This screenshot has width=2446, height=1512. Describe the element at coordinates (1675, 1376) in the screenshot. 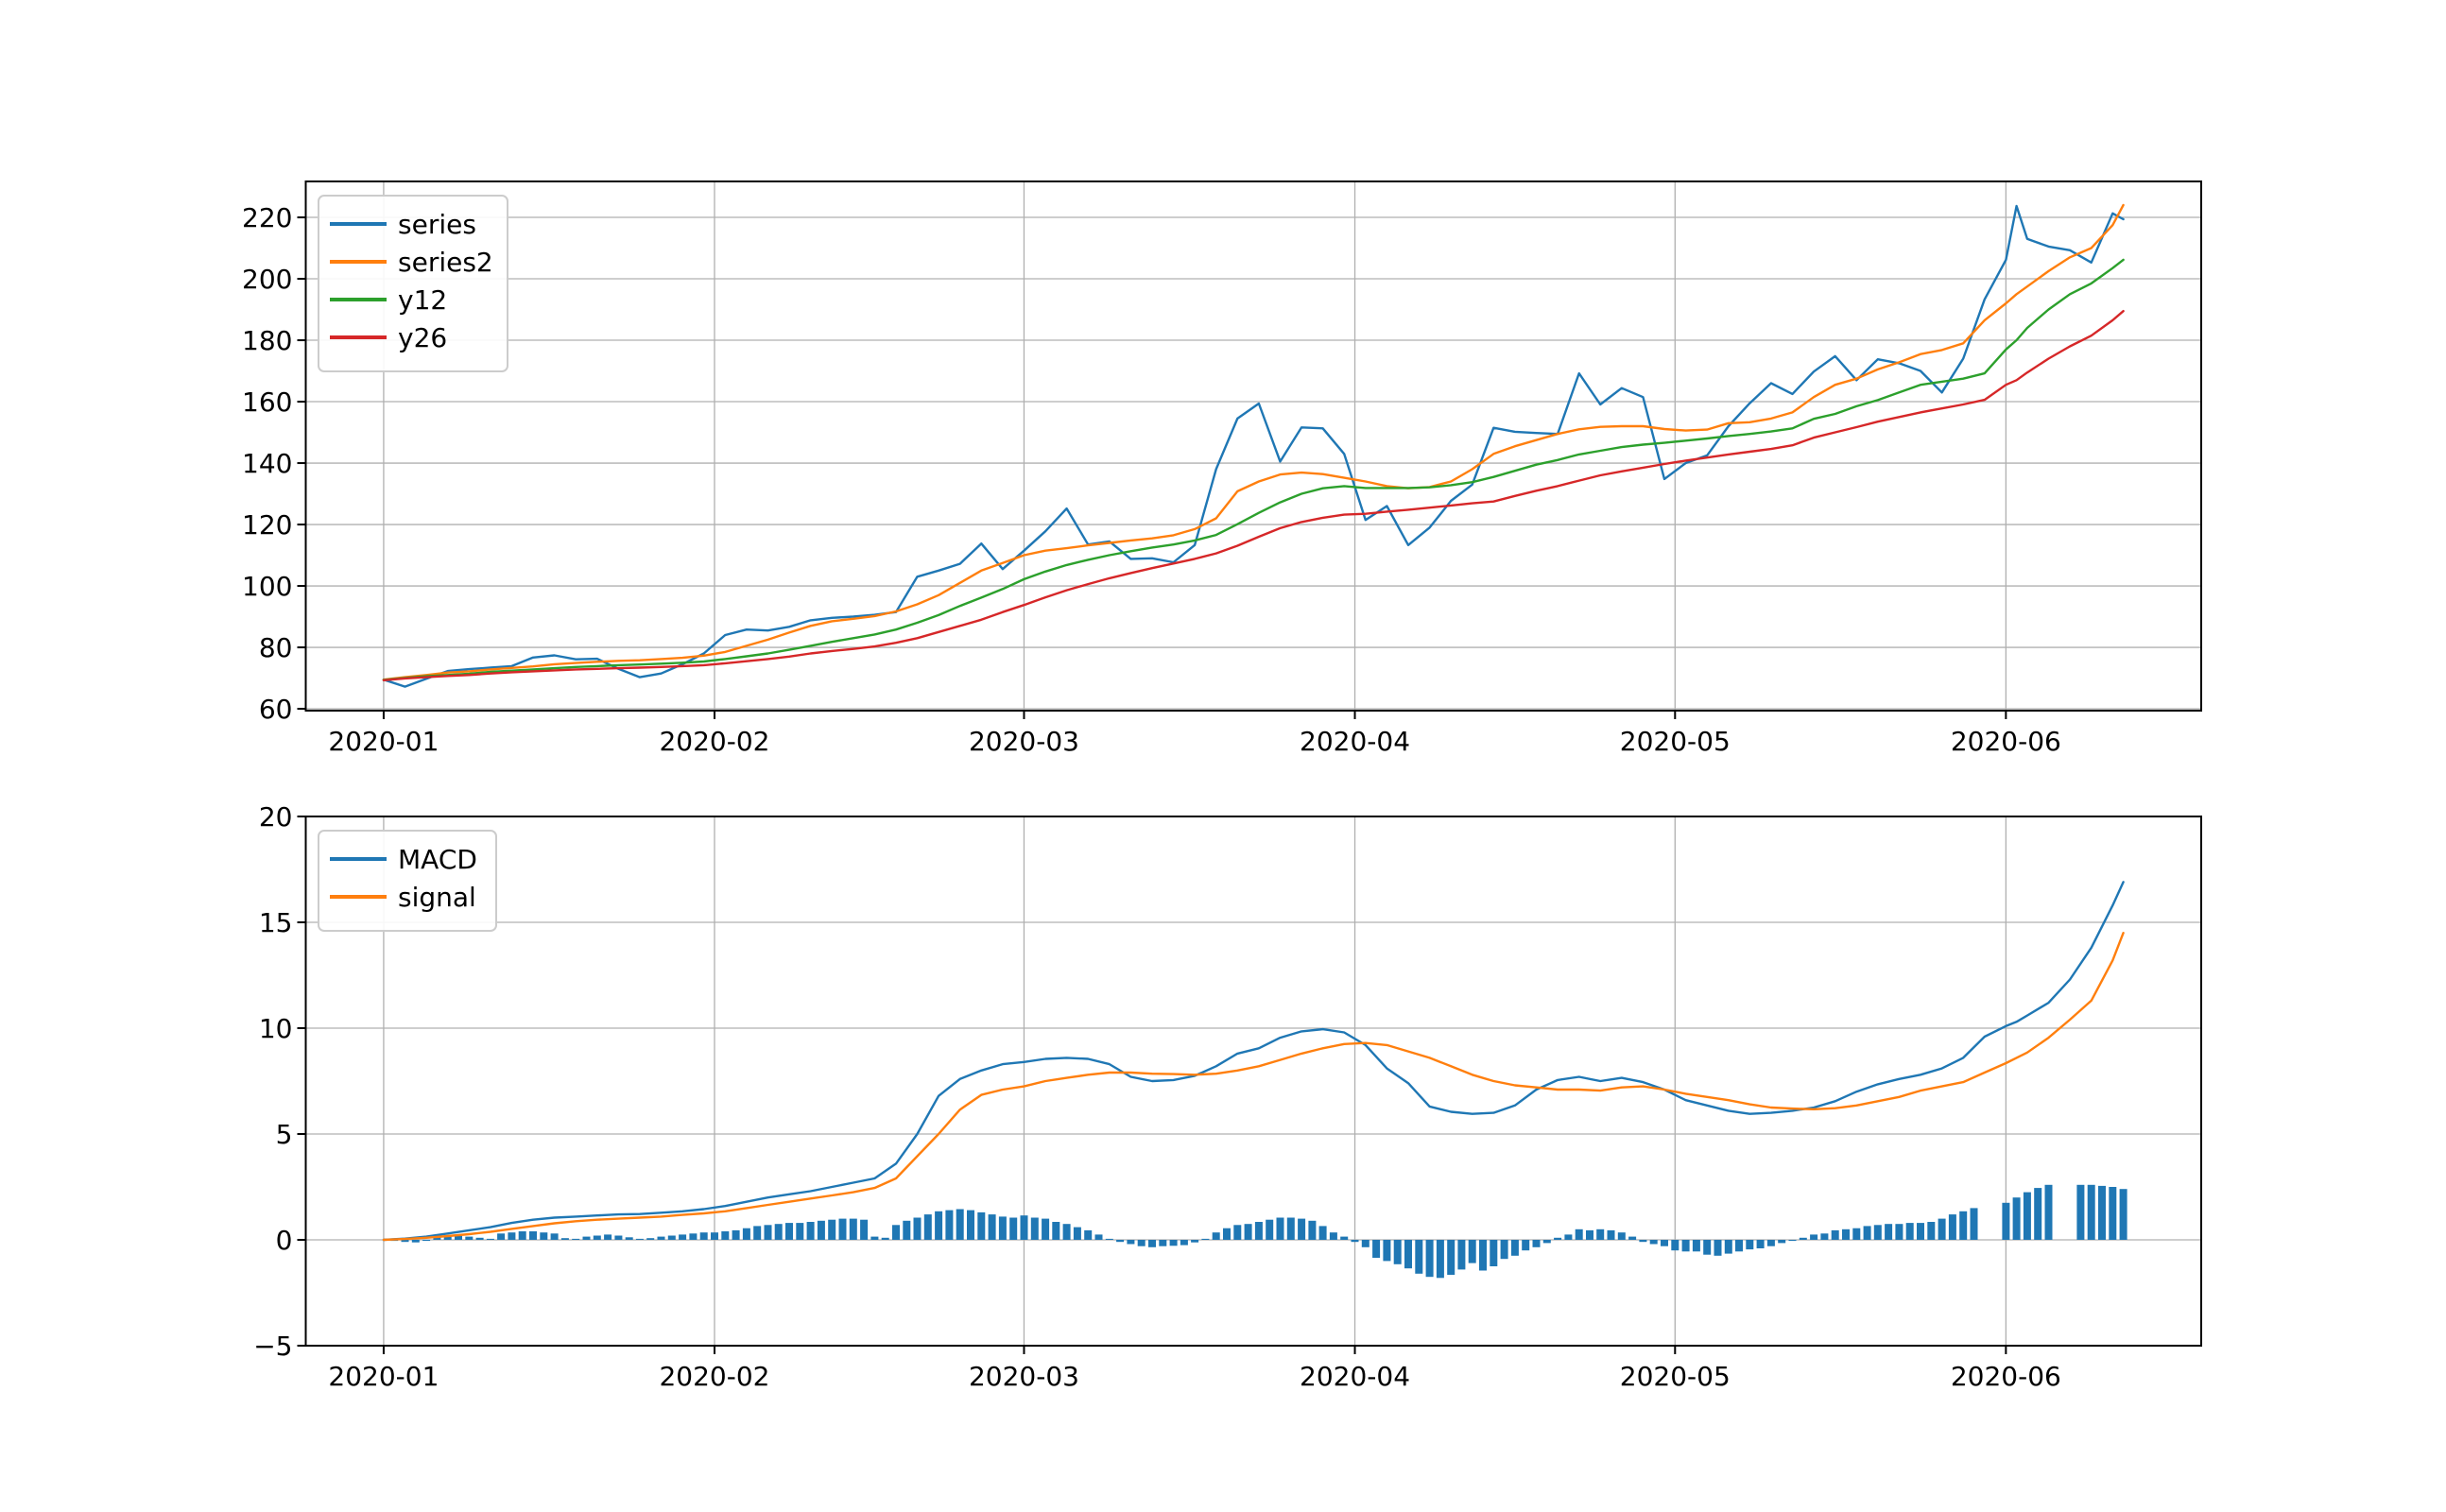

I see `x-tick-label: 2020-05` at that location.